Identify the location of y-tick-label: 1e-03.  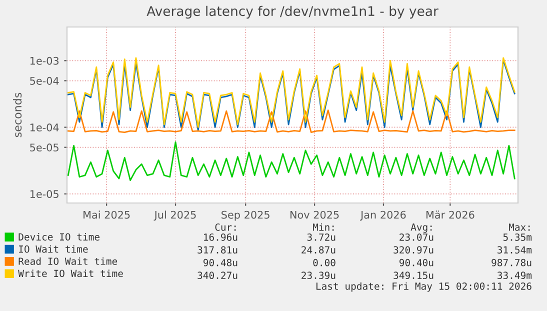
(44, 60).